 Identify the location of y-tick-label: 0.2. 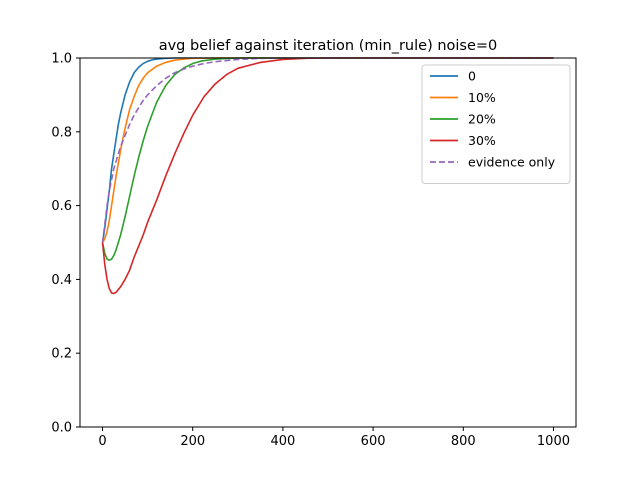
(61, 354).